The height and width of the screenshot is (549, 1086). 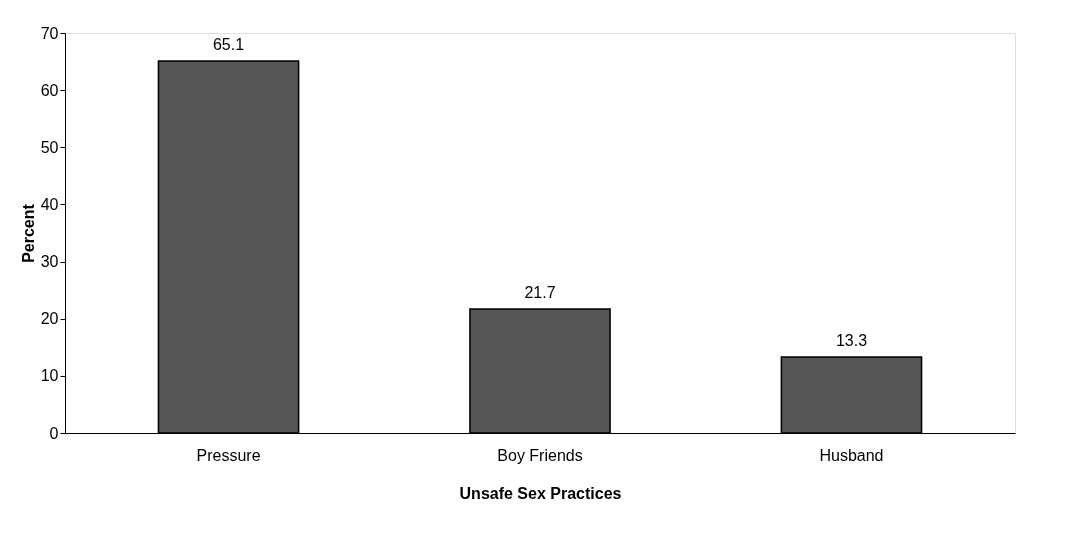 What do you see at coordinates (540, 292) in the screenshot?
I see `data-label: 21.7` at bounding box center [540, 292].